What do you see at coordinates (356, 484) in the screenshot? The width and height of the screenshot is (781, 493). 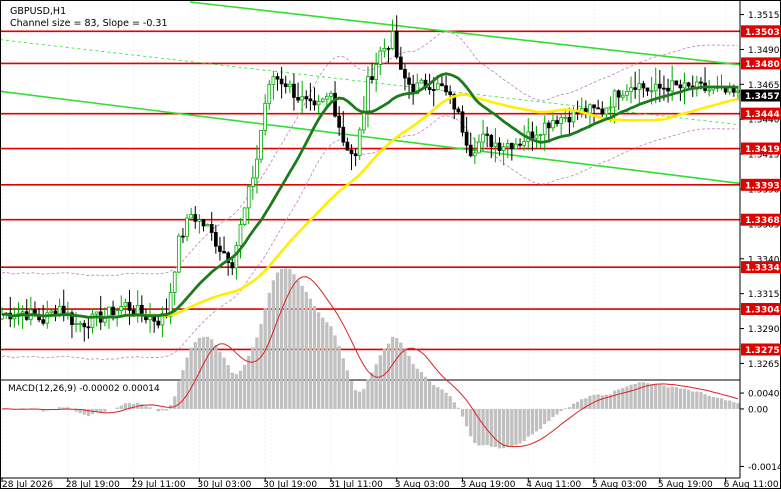 I see `time-tick-label: 31 Jul 11:00` at bounding box center [356, 484].